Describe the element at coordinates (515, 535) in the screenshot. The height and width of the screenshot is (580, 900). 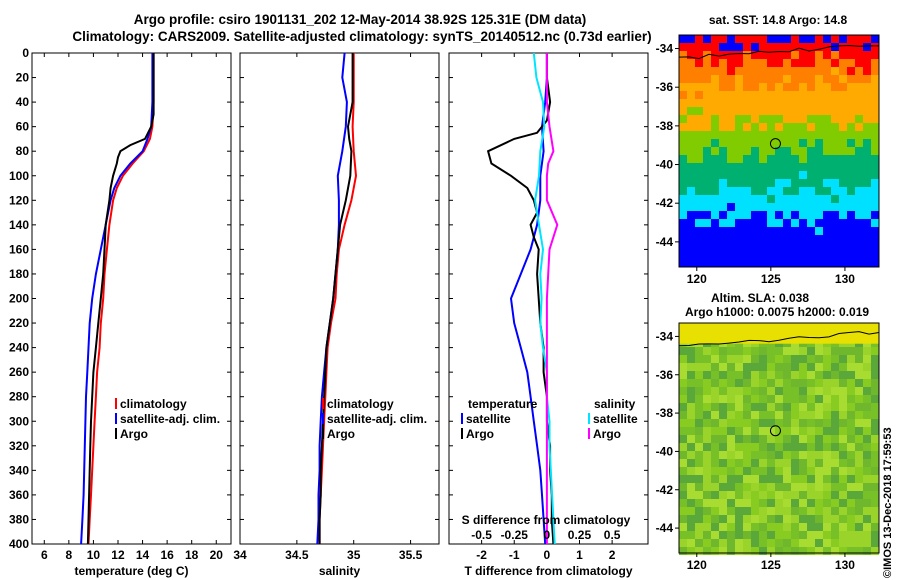
I see `secondary-tick-label: -0.25` at that location.